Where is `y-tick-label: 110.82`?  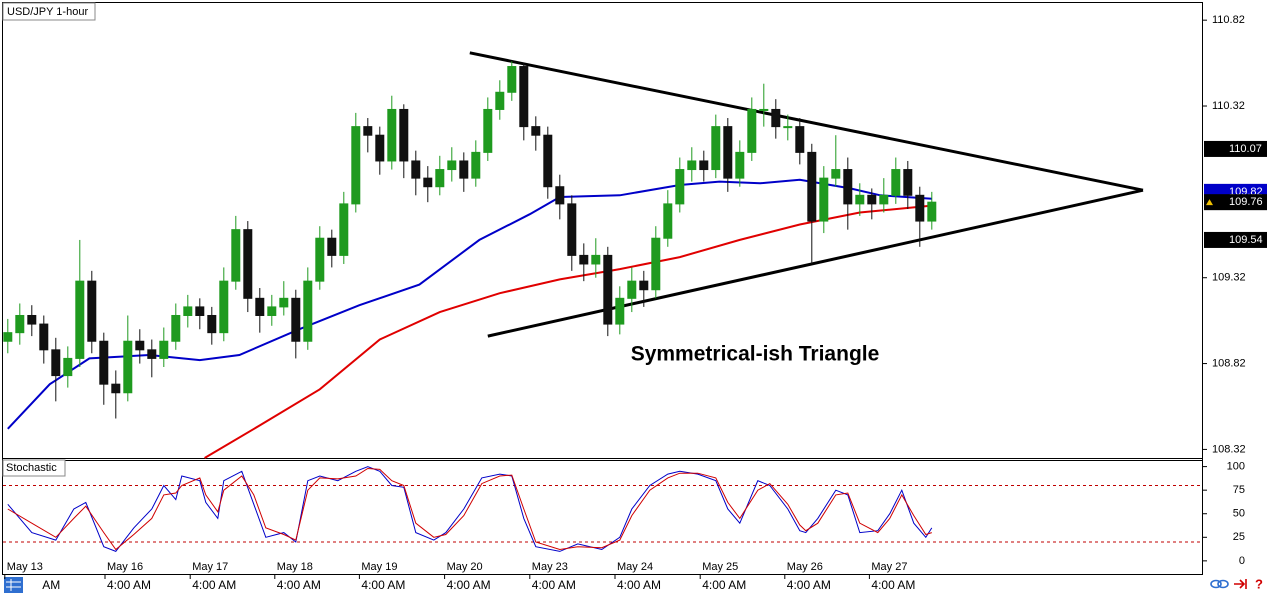 y-tick-label: 110.82 is located at coordinates (1228, 20).